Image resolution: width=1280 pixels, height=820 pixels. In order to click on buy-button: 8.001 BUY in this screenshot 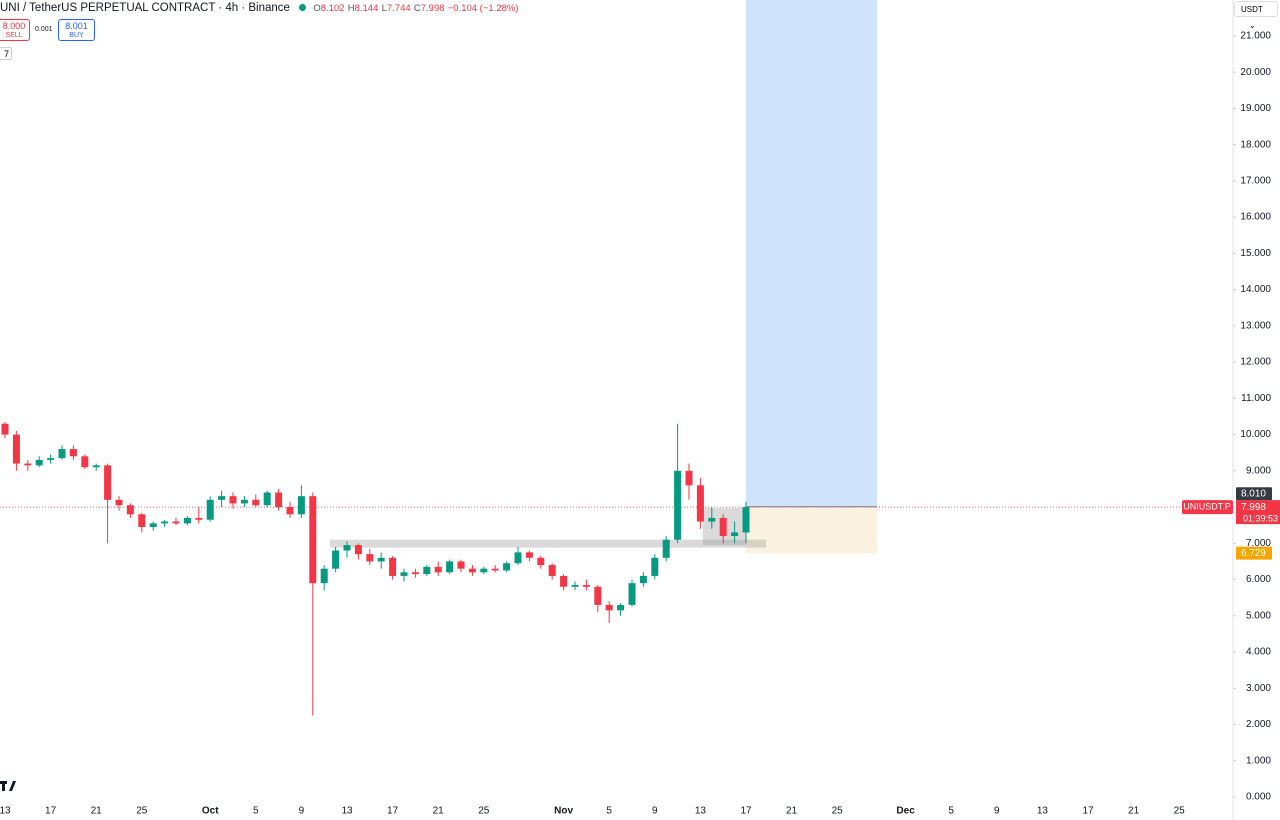, I will do `click(76, 30)`.